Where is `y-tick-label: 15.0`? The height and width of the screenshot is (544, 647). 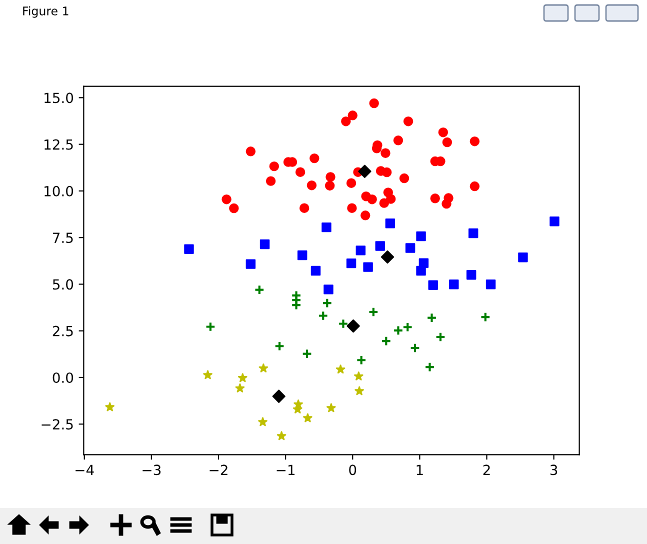 y-tick-label: 15.0 is located at coordinates (59, 98).